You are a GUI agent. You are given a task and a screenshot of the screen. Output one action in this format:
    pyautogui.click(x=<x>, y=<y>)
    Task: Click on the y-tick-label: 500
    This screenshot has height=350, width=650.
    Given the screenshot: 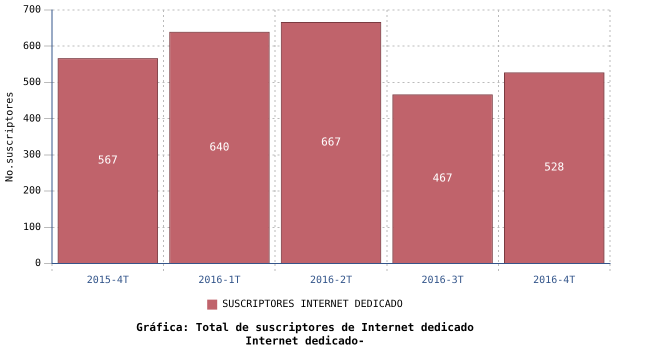 What is the action you would take?
    pyautogui.click(x=32, y=82)
    